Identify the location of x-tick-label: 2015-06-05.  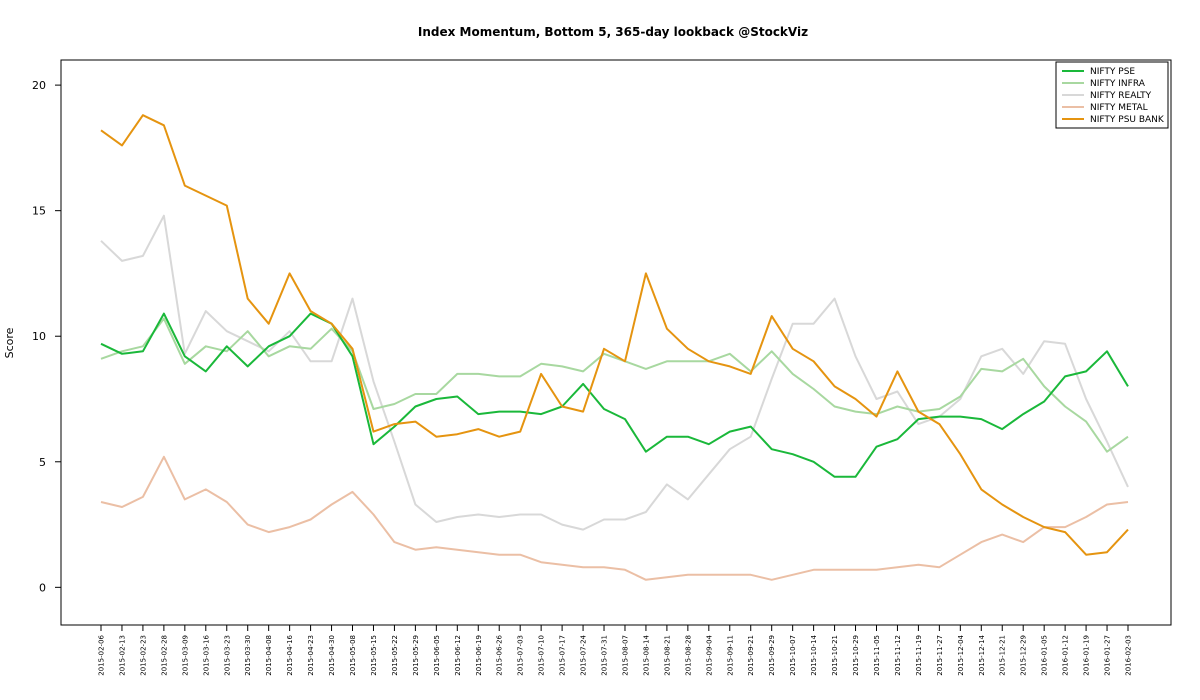
(437, 655).